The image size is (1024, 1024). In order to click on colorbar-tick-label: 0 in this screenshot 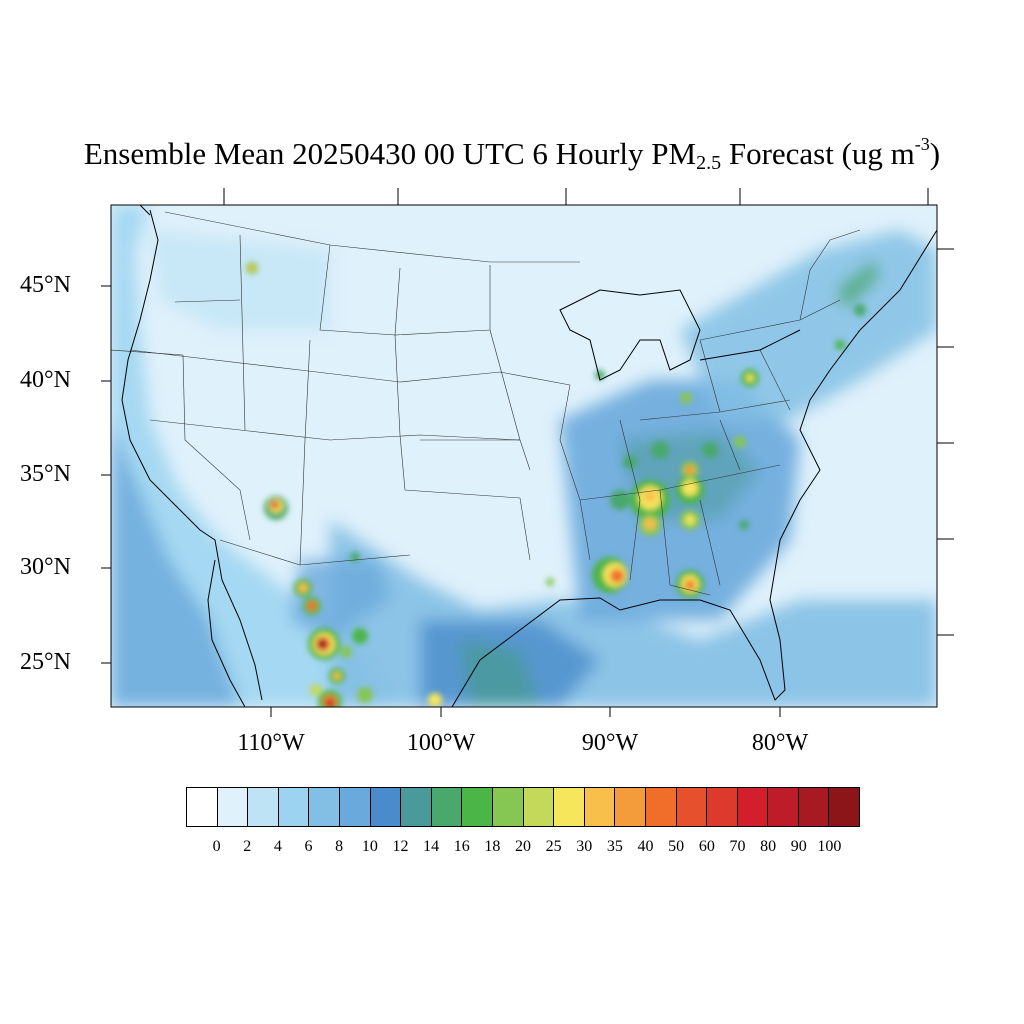, I will do `click(216, 846)`.